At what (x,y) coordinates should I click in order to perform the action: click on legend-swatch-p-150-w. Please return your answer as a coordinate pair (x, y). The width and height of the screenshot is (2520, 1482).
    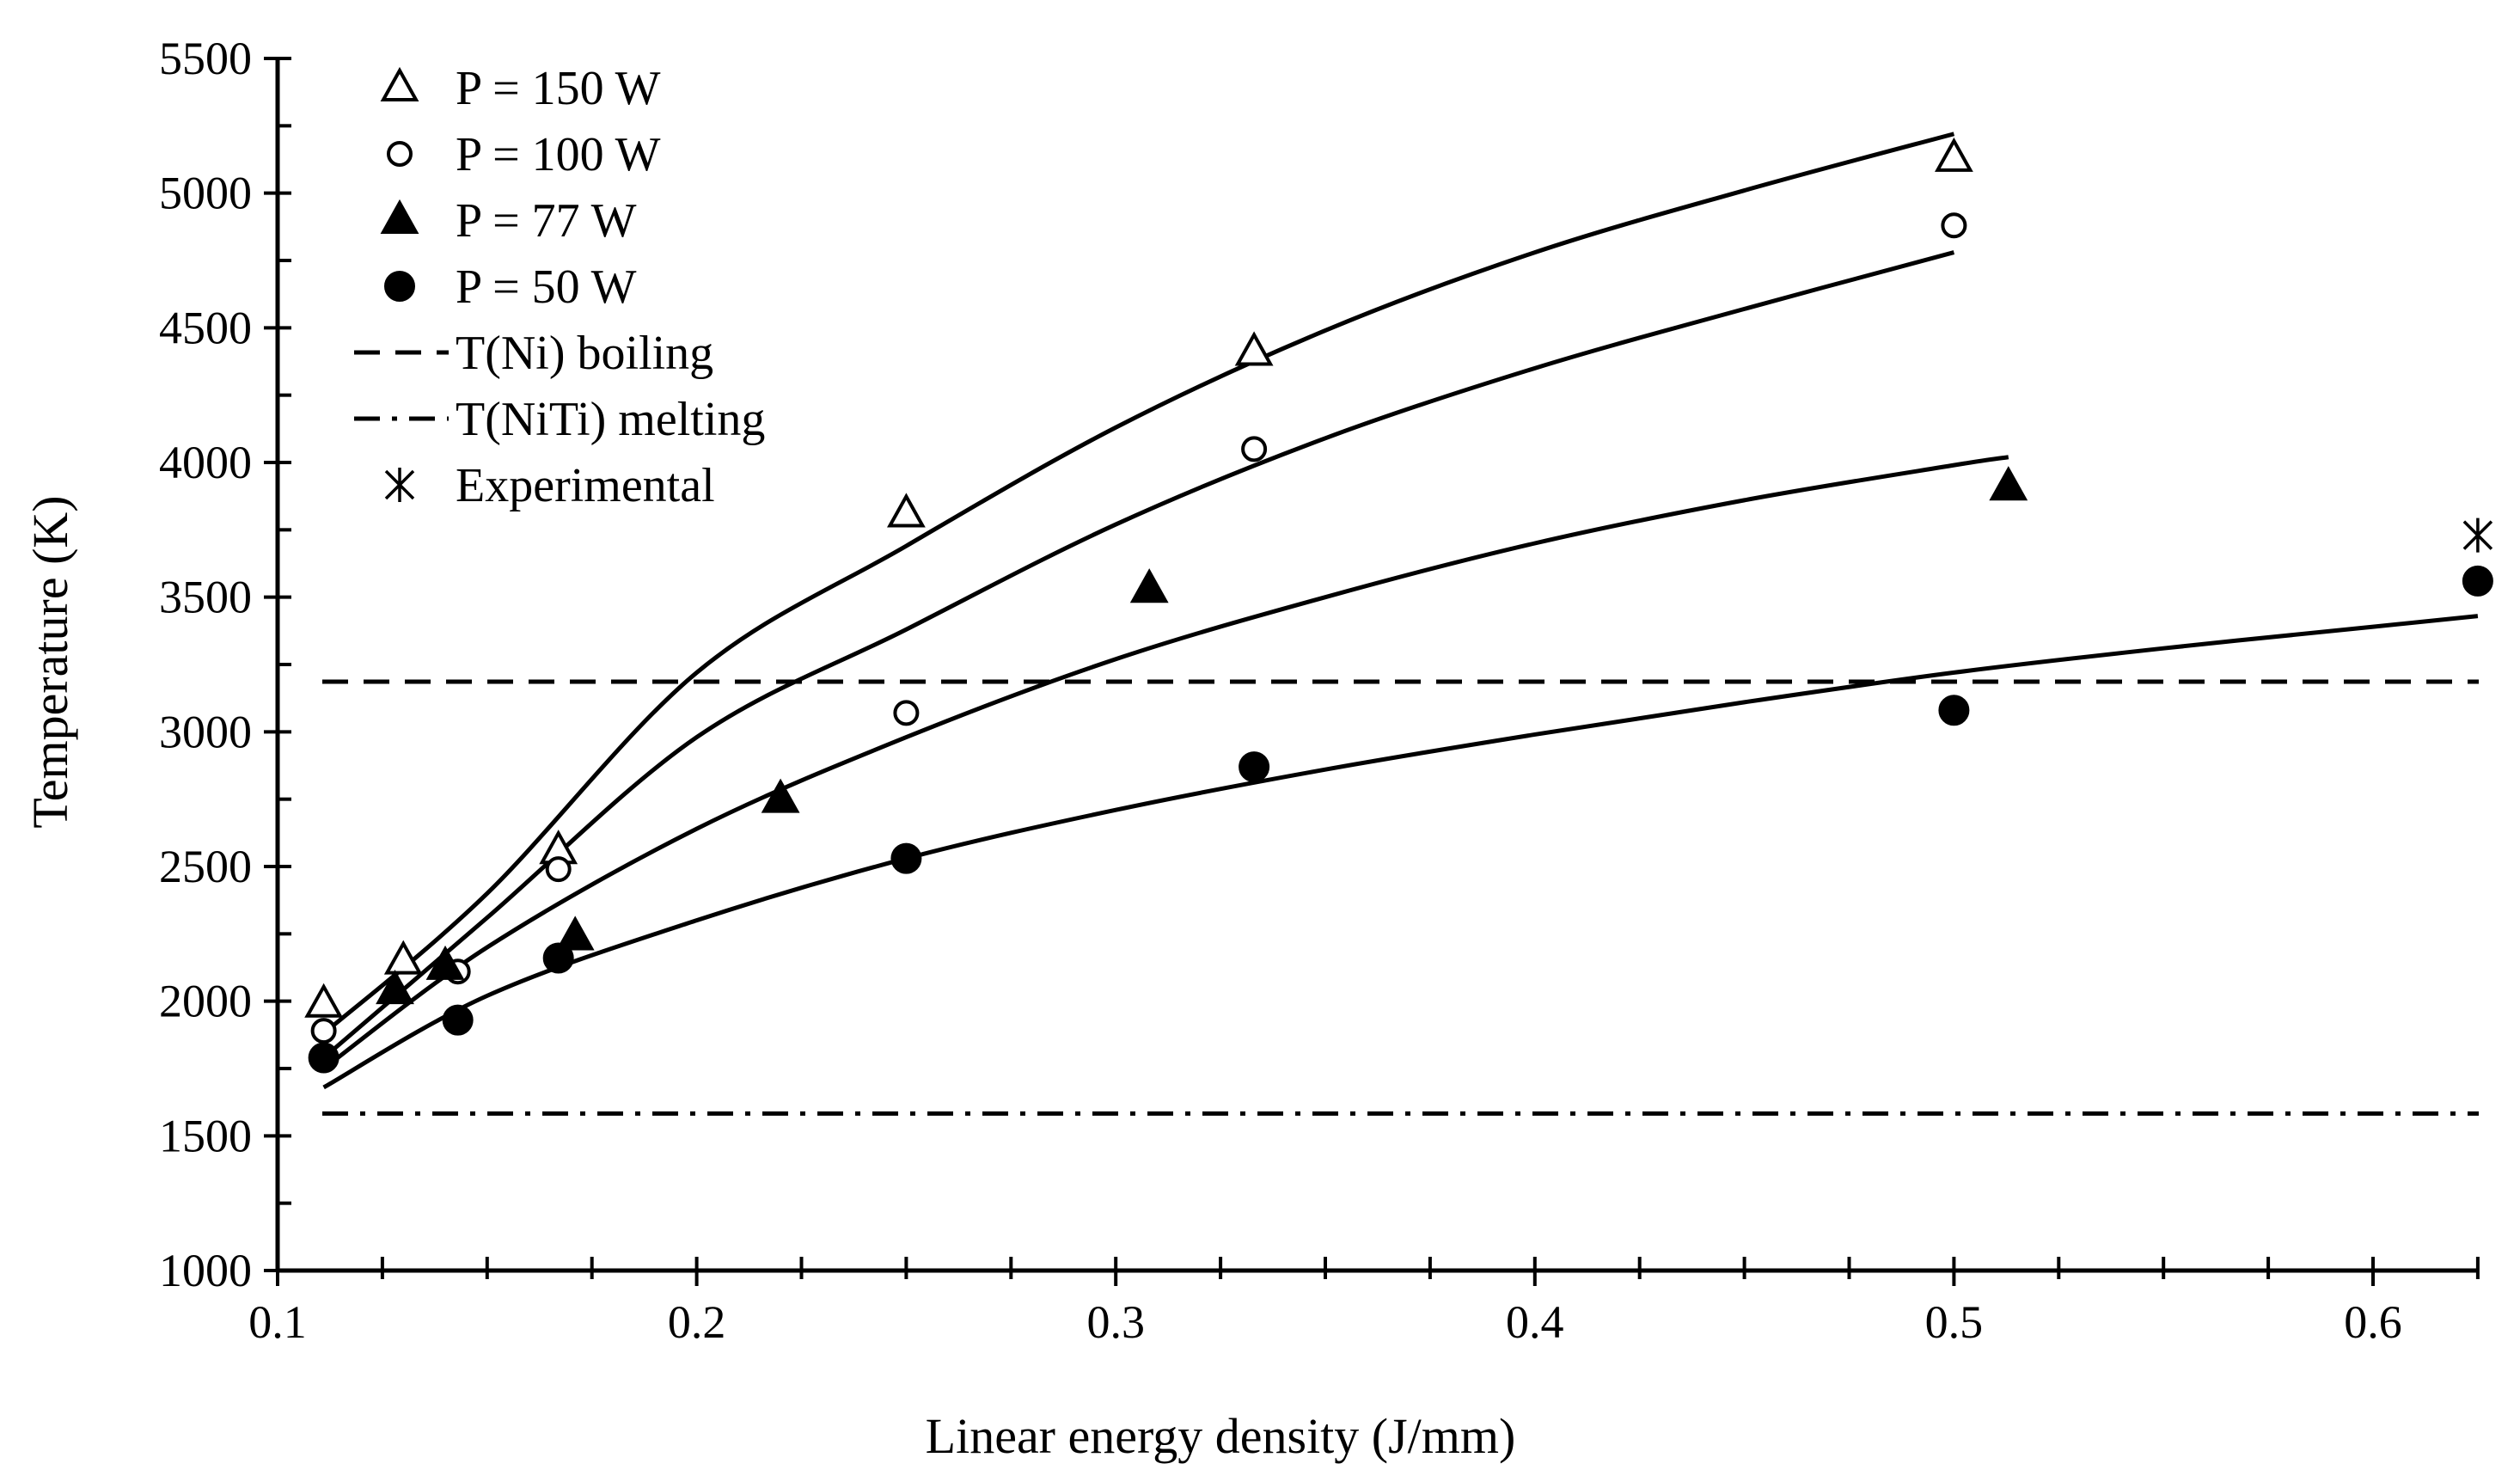
    Looking at the image, I should click on (399, 83).